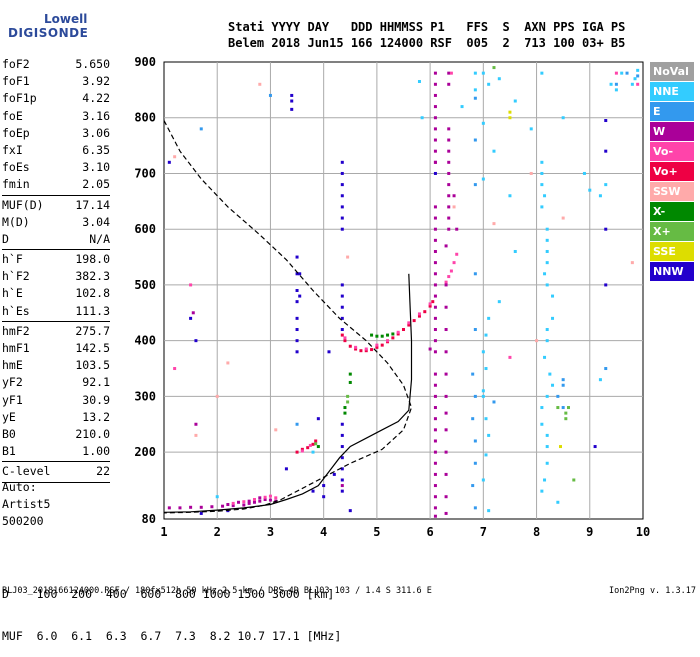 The height and width of the screenshot is (657, 700). I want to click on legend-item-noval: NoVal, so click(672, 71).